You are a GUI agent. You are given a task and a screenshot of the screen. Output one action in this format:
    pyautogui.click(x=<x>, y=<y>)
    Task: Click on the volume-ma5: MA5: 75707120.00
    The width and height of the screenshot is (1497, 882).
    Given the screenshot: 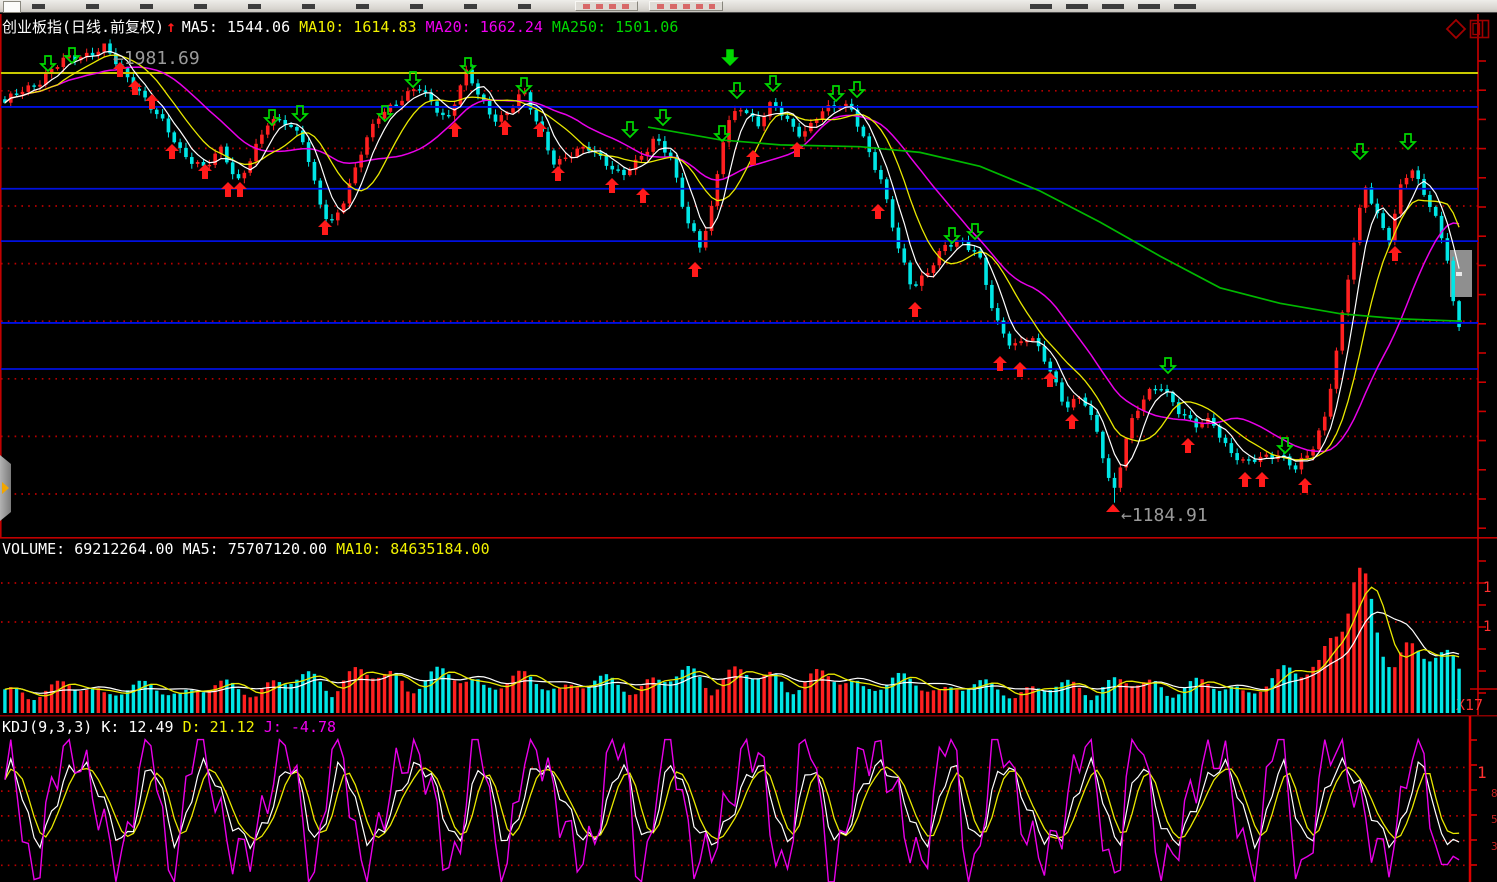 What is the action you would take?
    pyautogui.click(x=255, y=549)
    